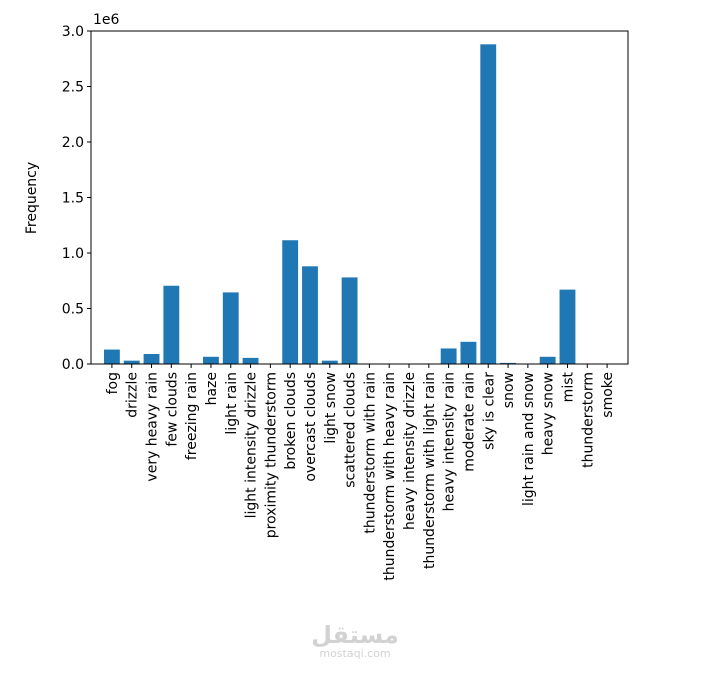 The height and width of the screenshot is (682, 708). I want to click on y-axis-label: Frequency, so click(32, 198).